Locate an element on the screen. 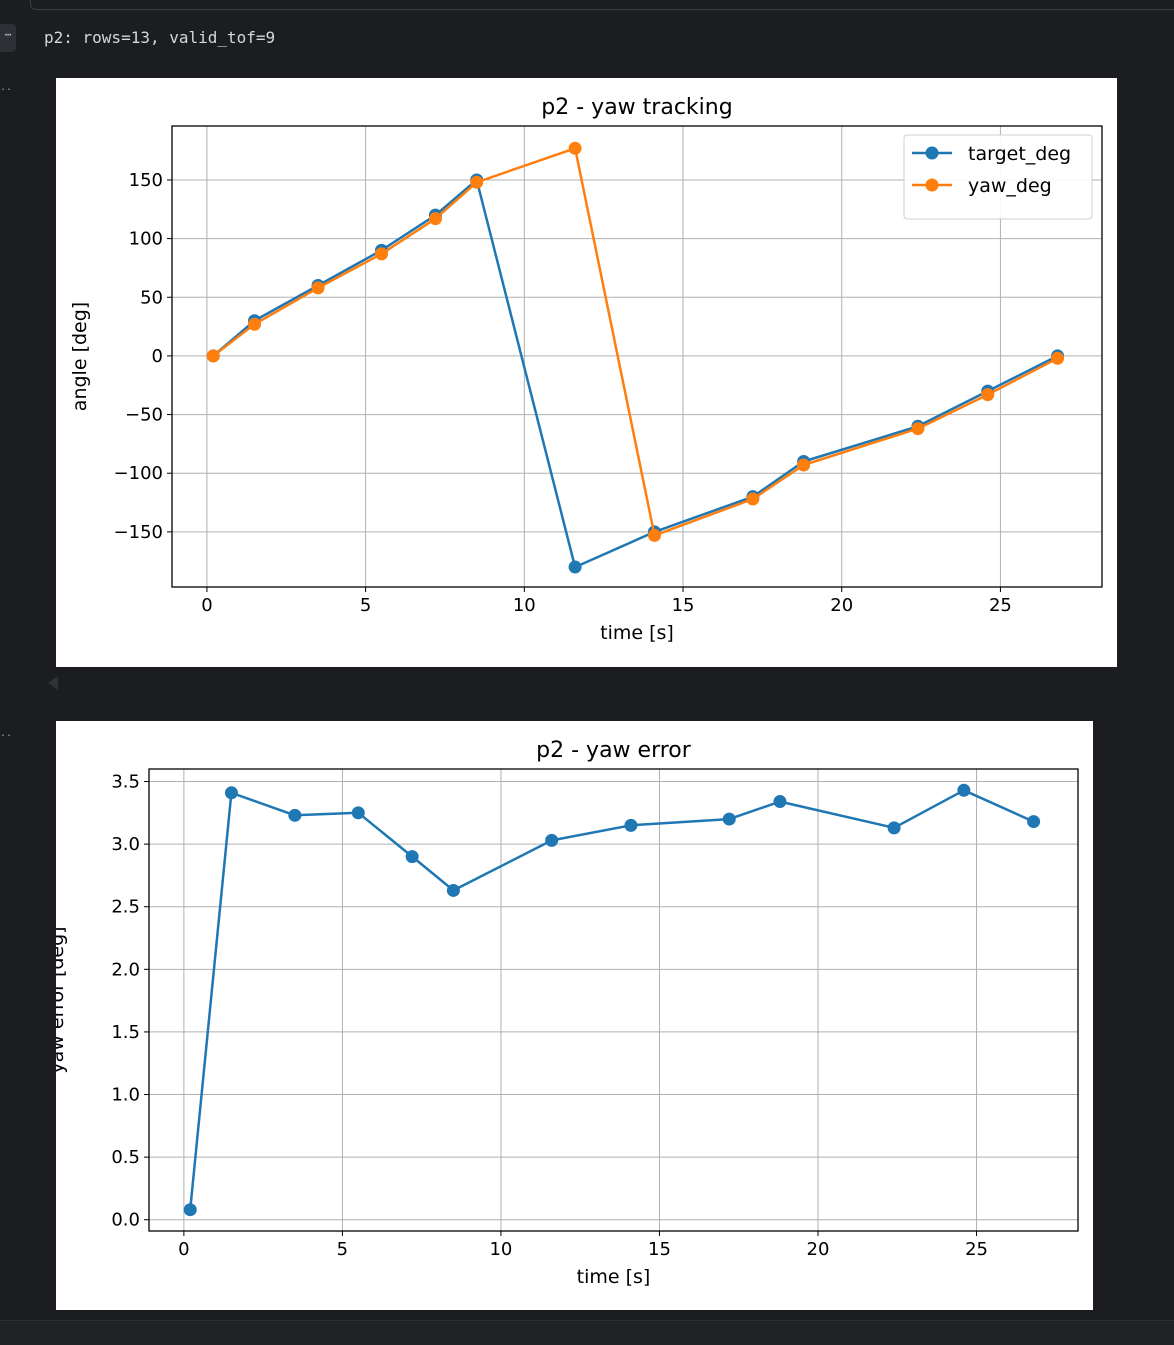  y-tick-label: 3.5 is located at coordinates (125, 782).